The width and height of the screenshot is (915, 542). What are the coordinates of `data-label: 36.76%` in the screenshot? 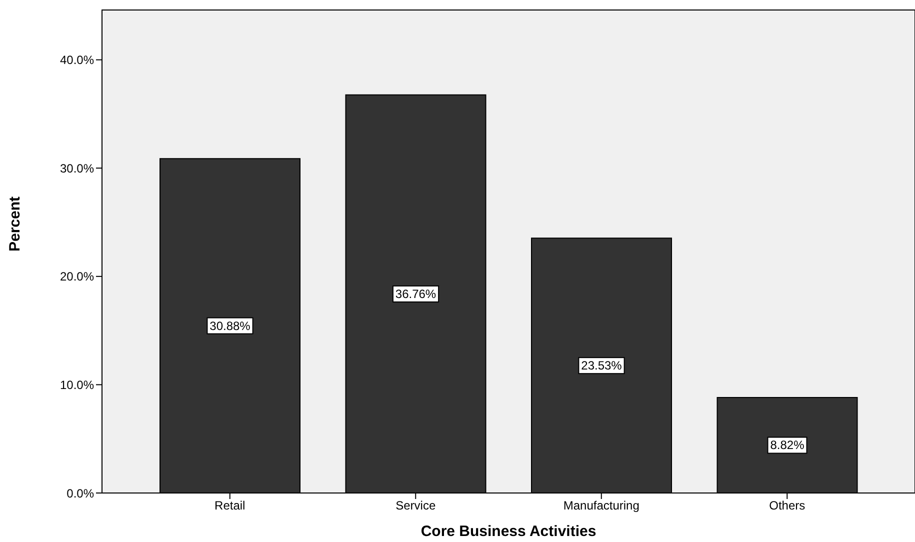 It's located at (415, 293).